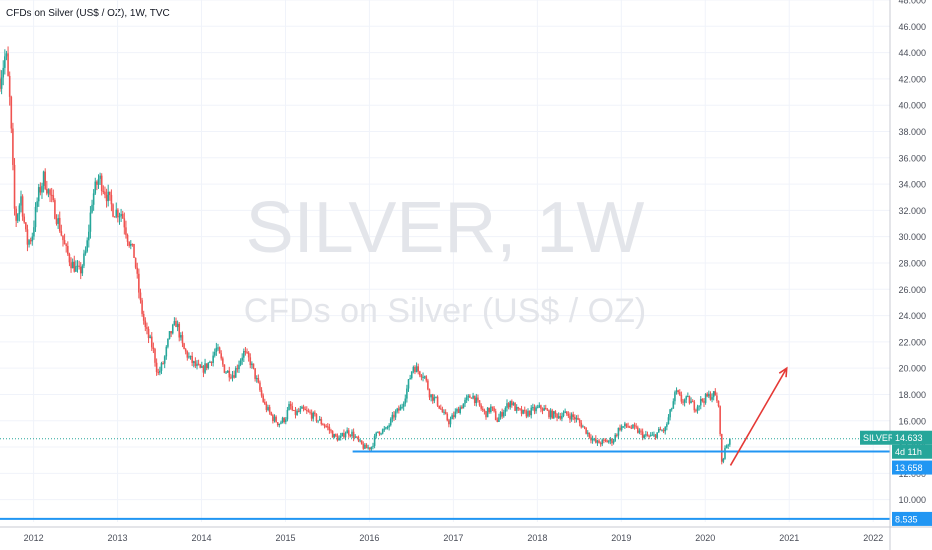  What do you see at coordinates (445, 311) in the screenshot?
I see `watermark-description: CFDs on Silver (US$ / OZ)` at bounding box center [445, 311].